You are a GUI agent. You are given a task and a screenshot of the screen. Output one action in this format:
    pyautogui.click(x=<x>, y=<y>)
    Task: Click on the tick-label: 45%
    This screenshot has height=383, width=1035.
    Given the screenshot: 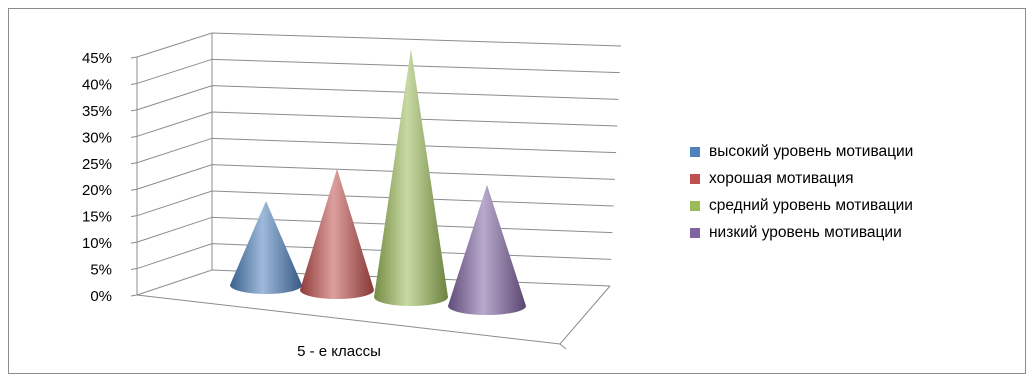 What is the action you would take?
    pyautogui.click(x=97, y=58)
    